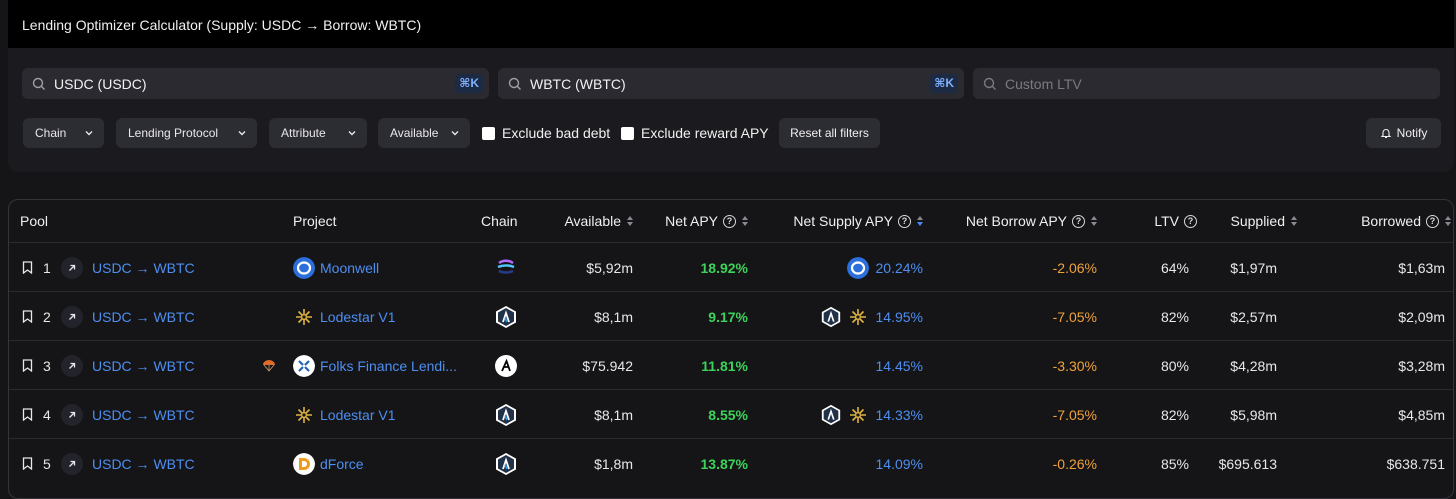 This screenshot has height=499, width=1456. I want to click on column-borrowed-label: Borrowed, so click(1391, 221).